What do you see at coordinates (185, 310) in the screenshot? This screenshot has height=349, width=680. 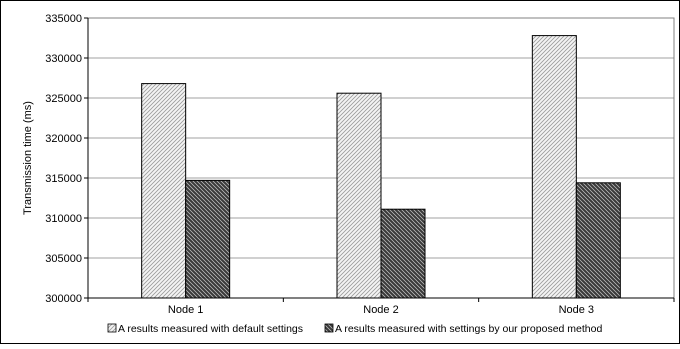 I see `x-tick-label: Node 1` at bounding box center [185, 310].